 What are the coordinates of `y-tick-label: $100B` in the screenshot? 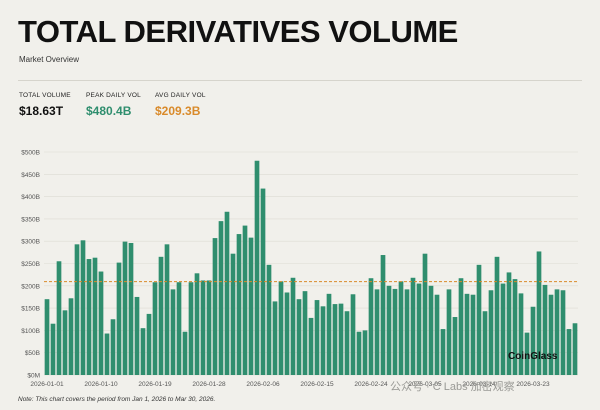 It's located at (30, 331).